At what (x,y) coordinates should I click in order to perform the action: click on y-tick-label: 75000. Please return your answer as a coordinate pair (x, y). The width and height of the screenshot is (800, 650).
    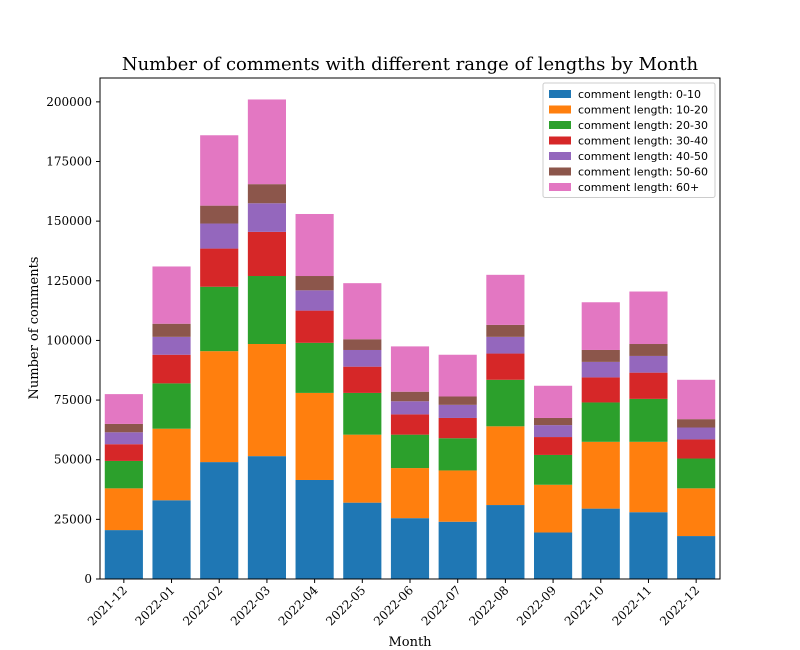
    Looking at the image, I should click on (73, 400).